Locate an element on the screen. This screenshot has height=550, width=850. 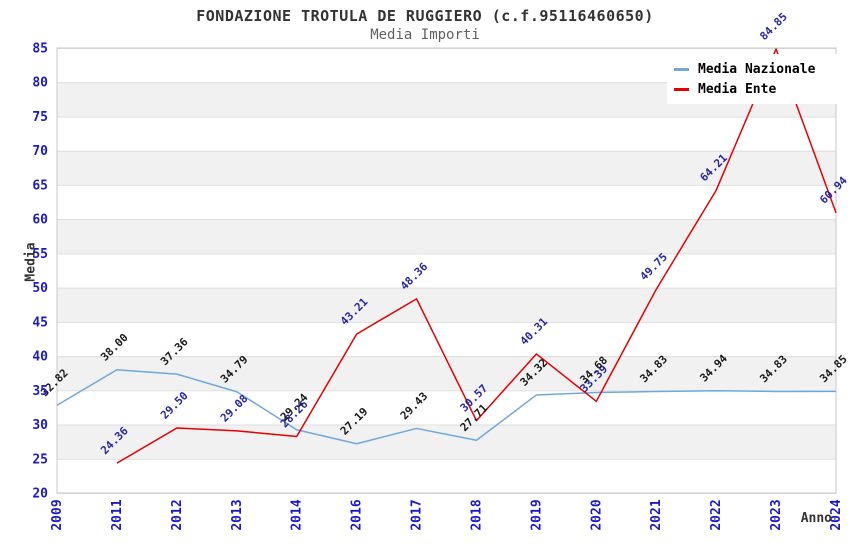
x-tick-label: 2024 is located at coordinates (836, 514).